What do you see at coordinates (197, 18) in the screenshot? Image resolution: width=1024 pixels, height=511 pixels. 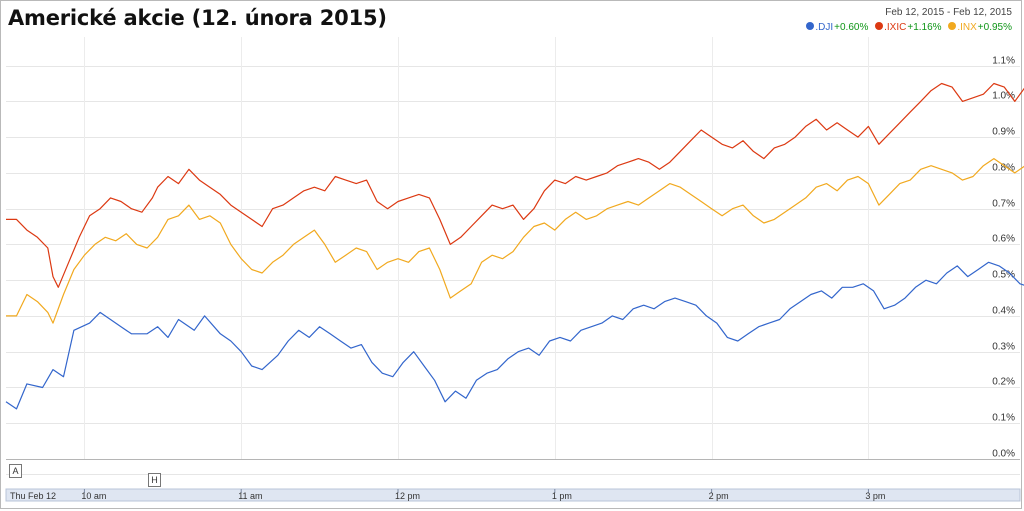 I see `chart-title: Americké akcie (12. února 2015)` at bounding box center [197, 18].